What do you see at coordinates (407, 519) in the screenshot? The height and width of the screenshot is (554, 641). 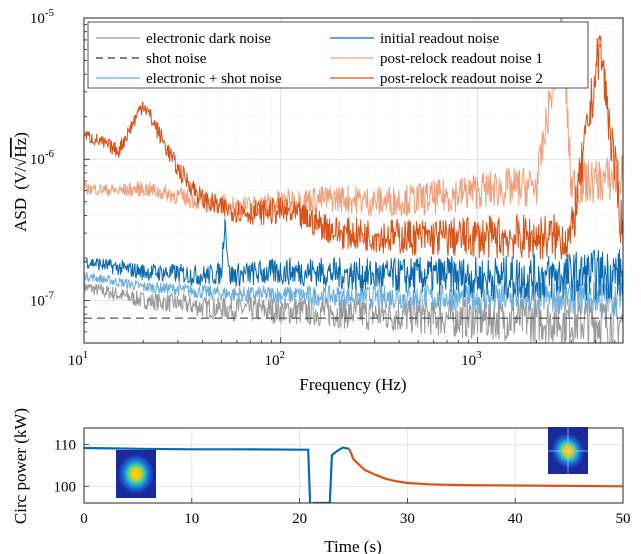 I see `time-tick-label: 30` at bounding box center [407, 519].